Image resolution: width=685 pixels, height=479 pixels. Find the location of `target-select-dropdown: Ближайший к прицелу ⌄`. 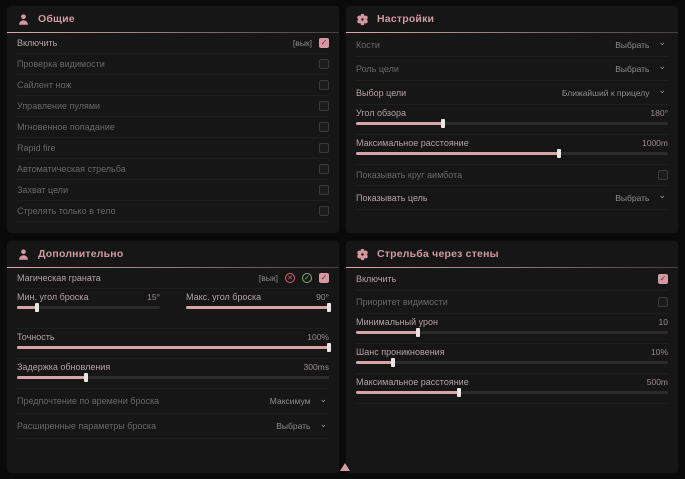

target-select-dropdown: Ближайший к прицелу ⌄ is located at coordinates (613, 91).